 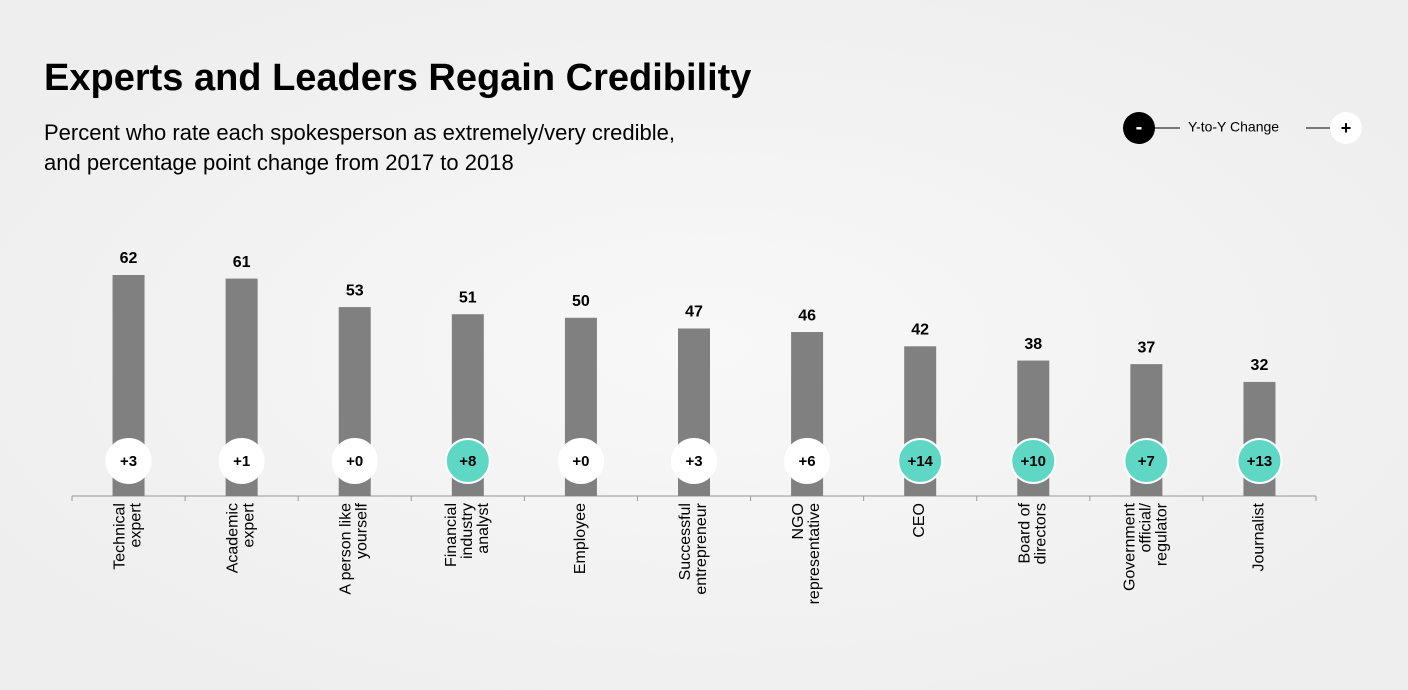 What do you see at coordinates (1162, 534) in the screenshot?
I see `x-tick-label-line: regulator` at bounding box center [1162, 534].